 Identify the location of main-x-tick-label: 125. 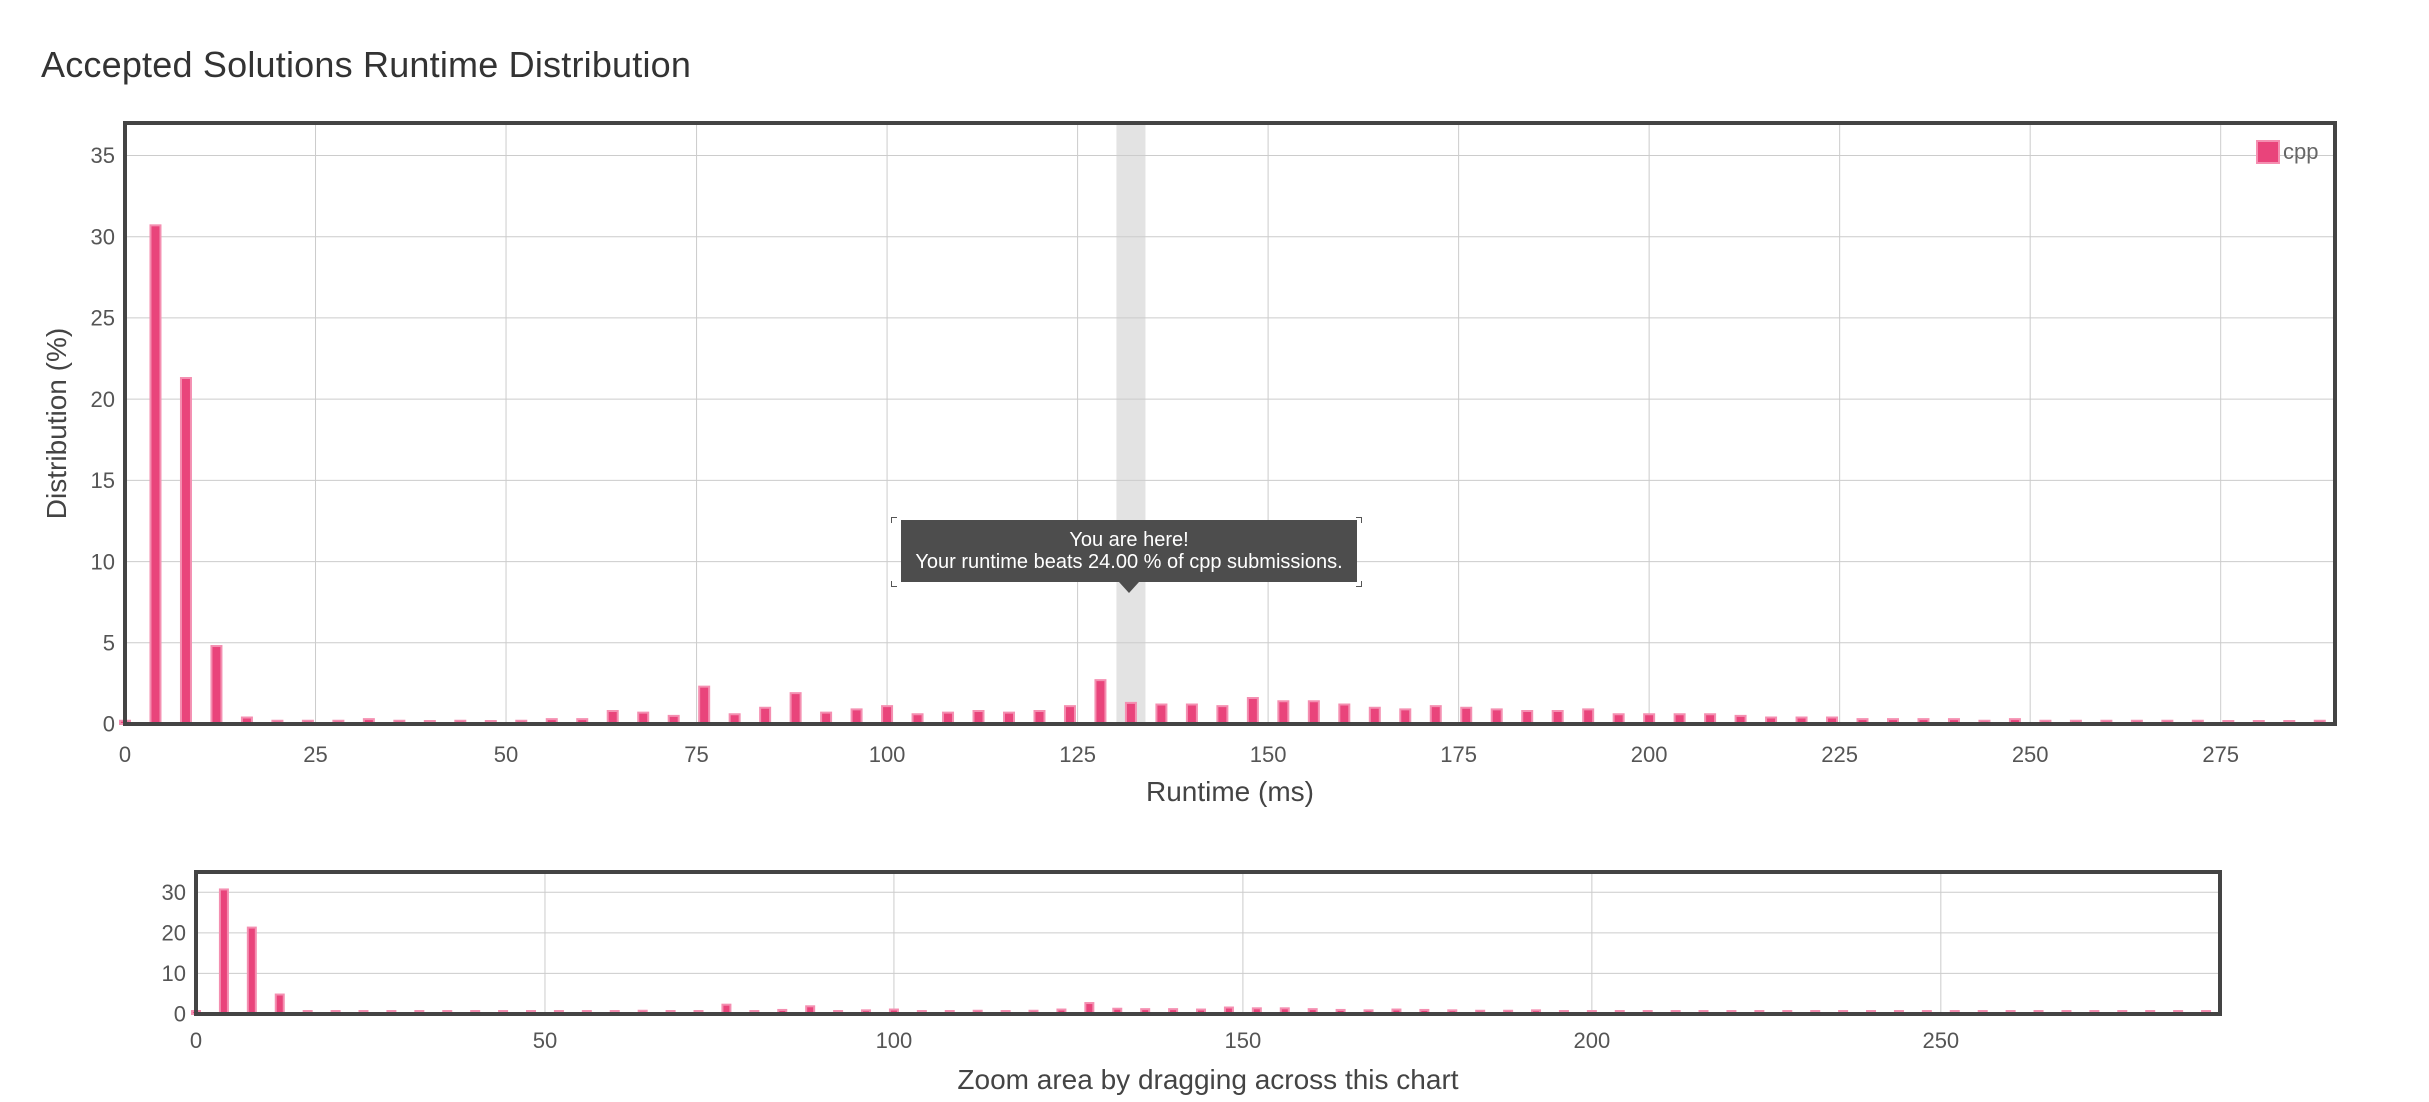
(1077, 754).